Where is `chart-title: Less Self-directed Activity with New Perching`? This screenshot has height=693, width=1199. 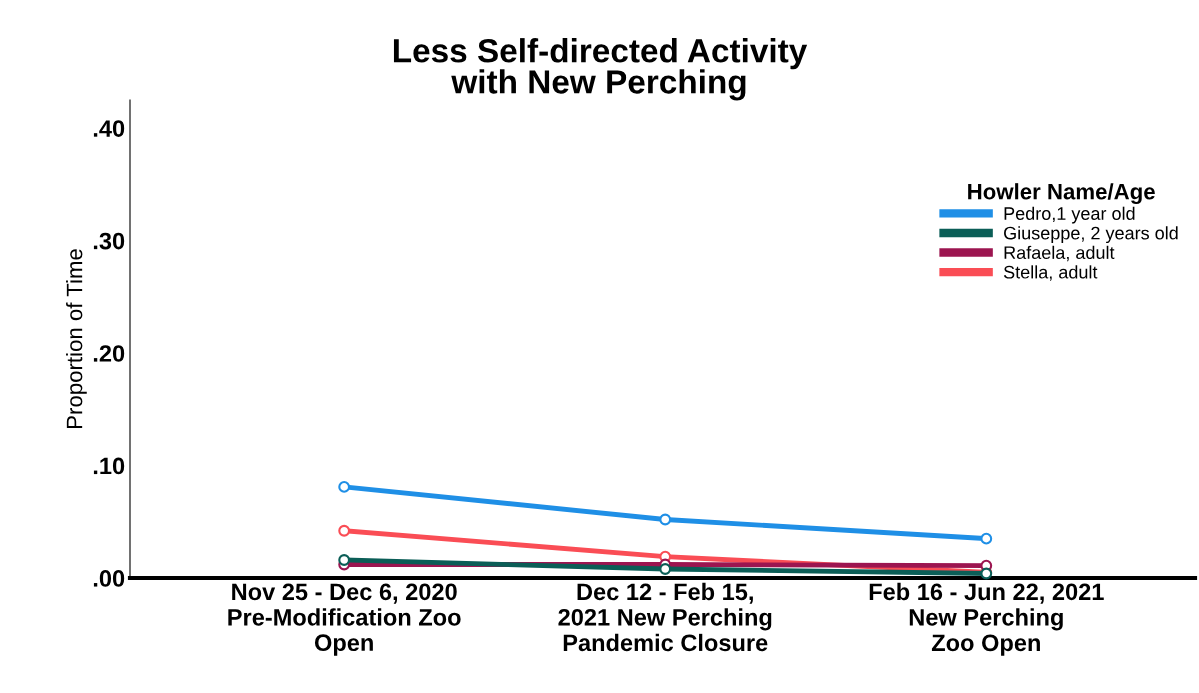
chart-title: Less Self-directed Activity with New Perching is located at coordinates (600, 69).